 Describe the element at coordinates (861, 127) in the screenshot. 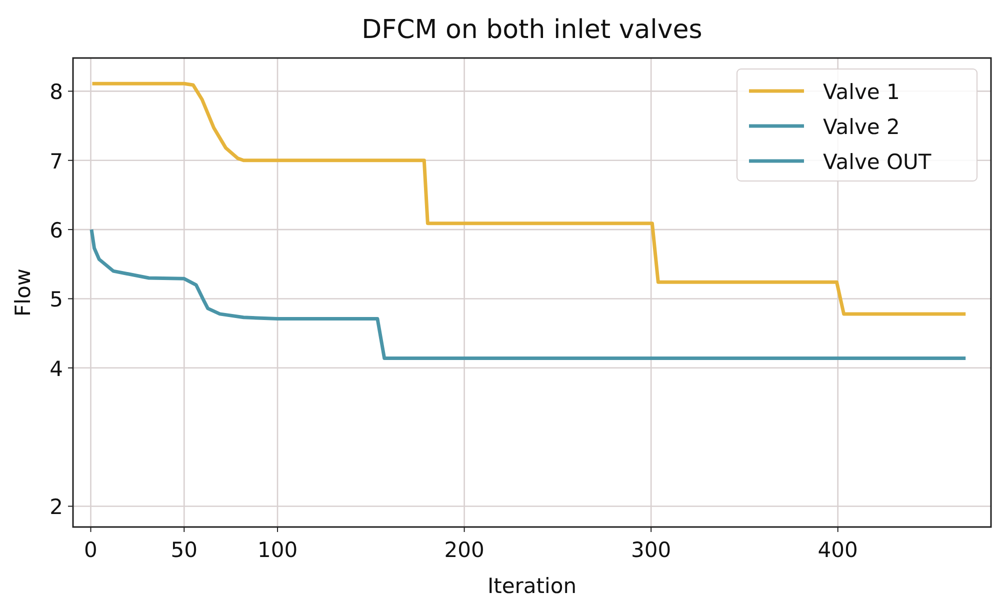

I see `legend-label: Valve 2` at that location.